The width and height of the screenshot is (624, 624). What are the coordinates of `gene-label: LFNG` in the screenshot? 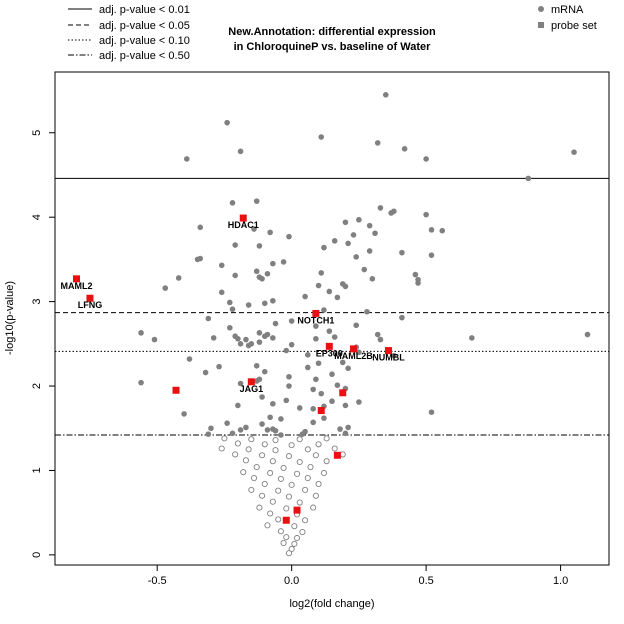 It's located at (90, 305).